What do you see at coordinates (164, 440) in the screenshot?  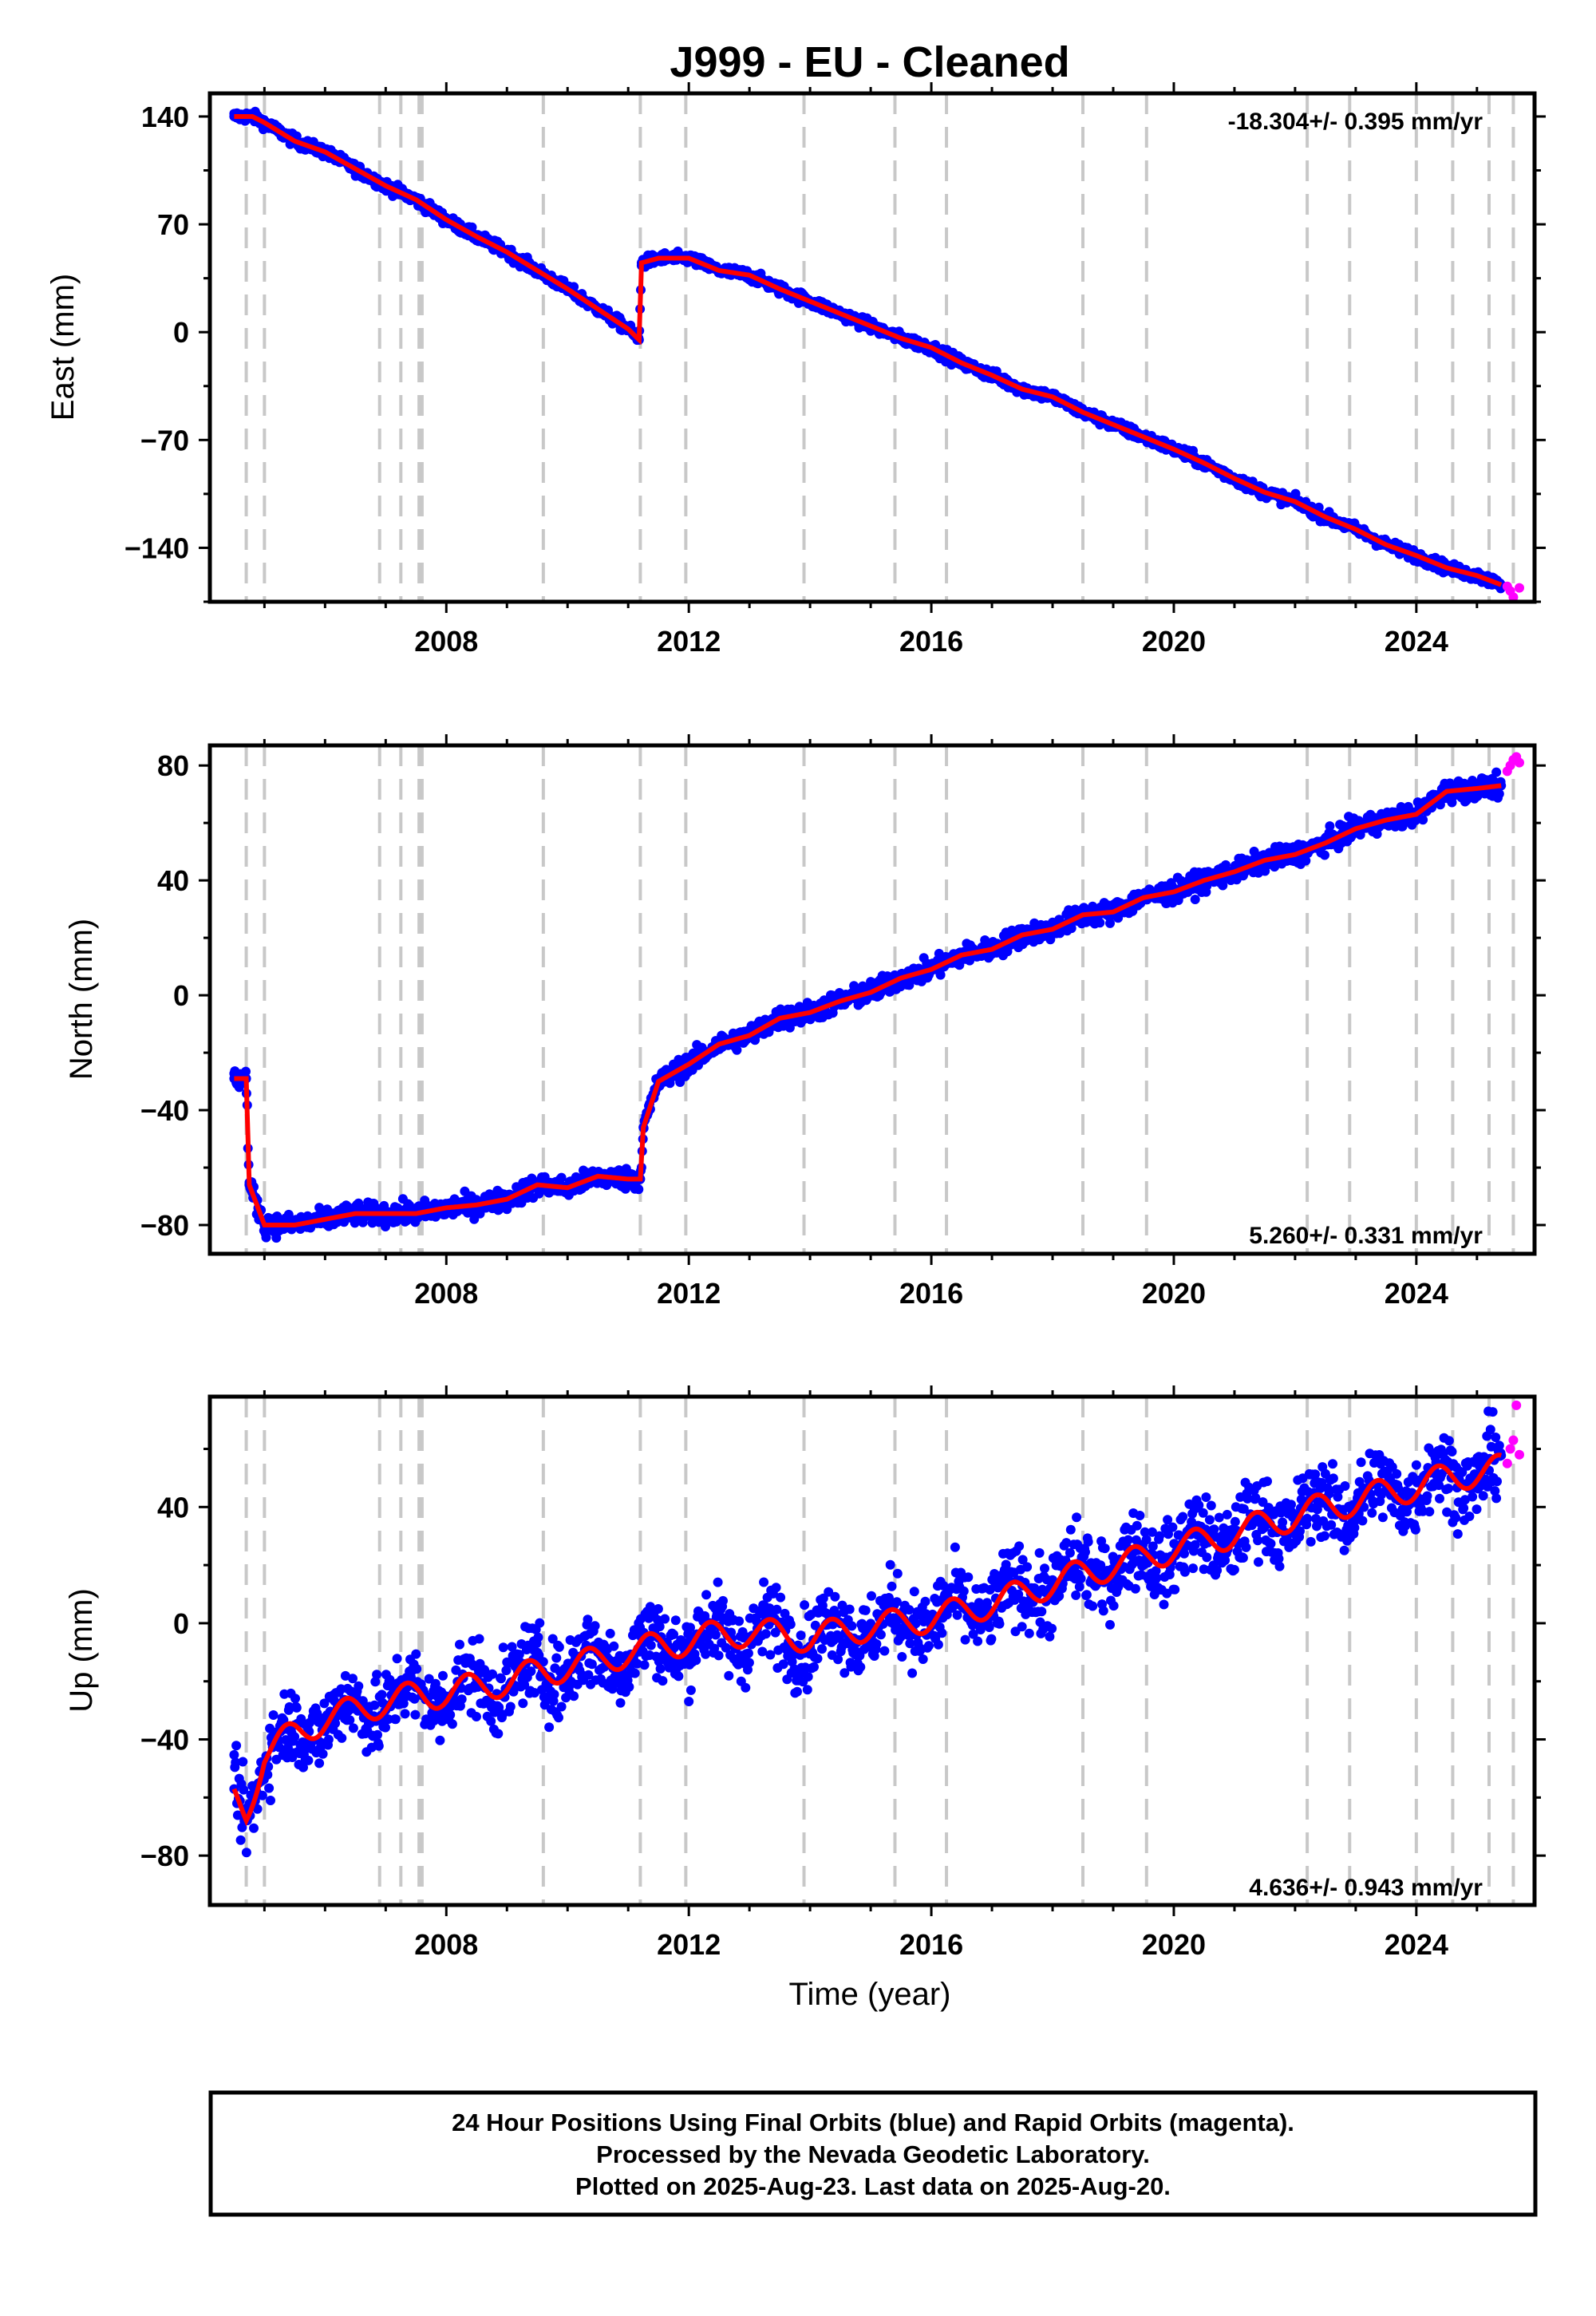 I see `y-tick-label: −70` at bounding box center [164, 440].